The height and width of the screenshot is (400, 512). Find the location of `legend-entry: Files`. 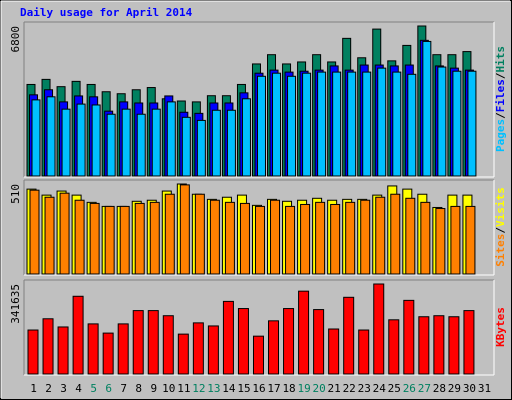

legend-entry: Files is located at coordinates (500, 95).